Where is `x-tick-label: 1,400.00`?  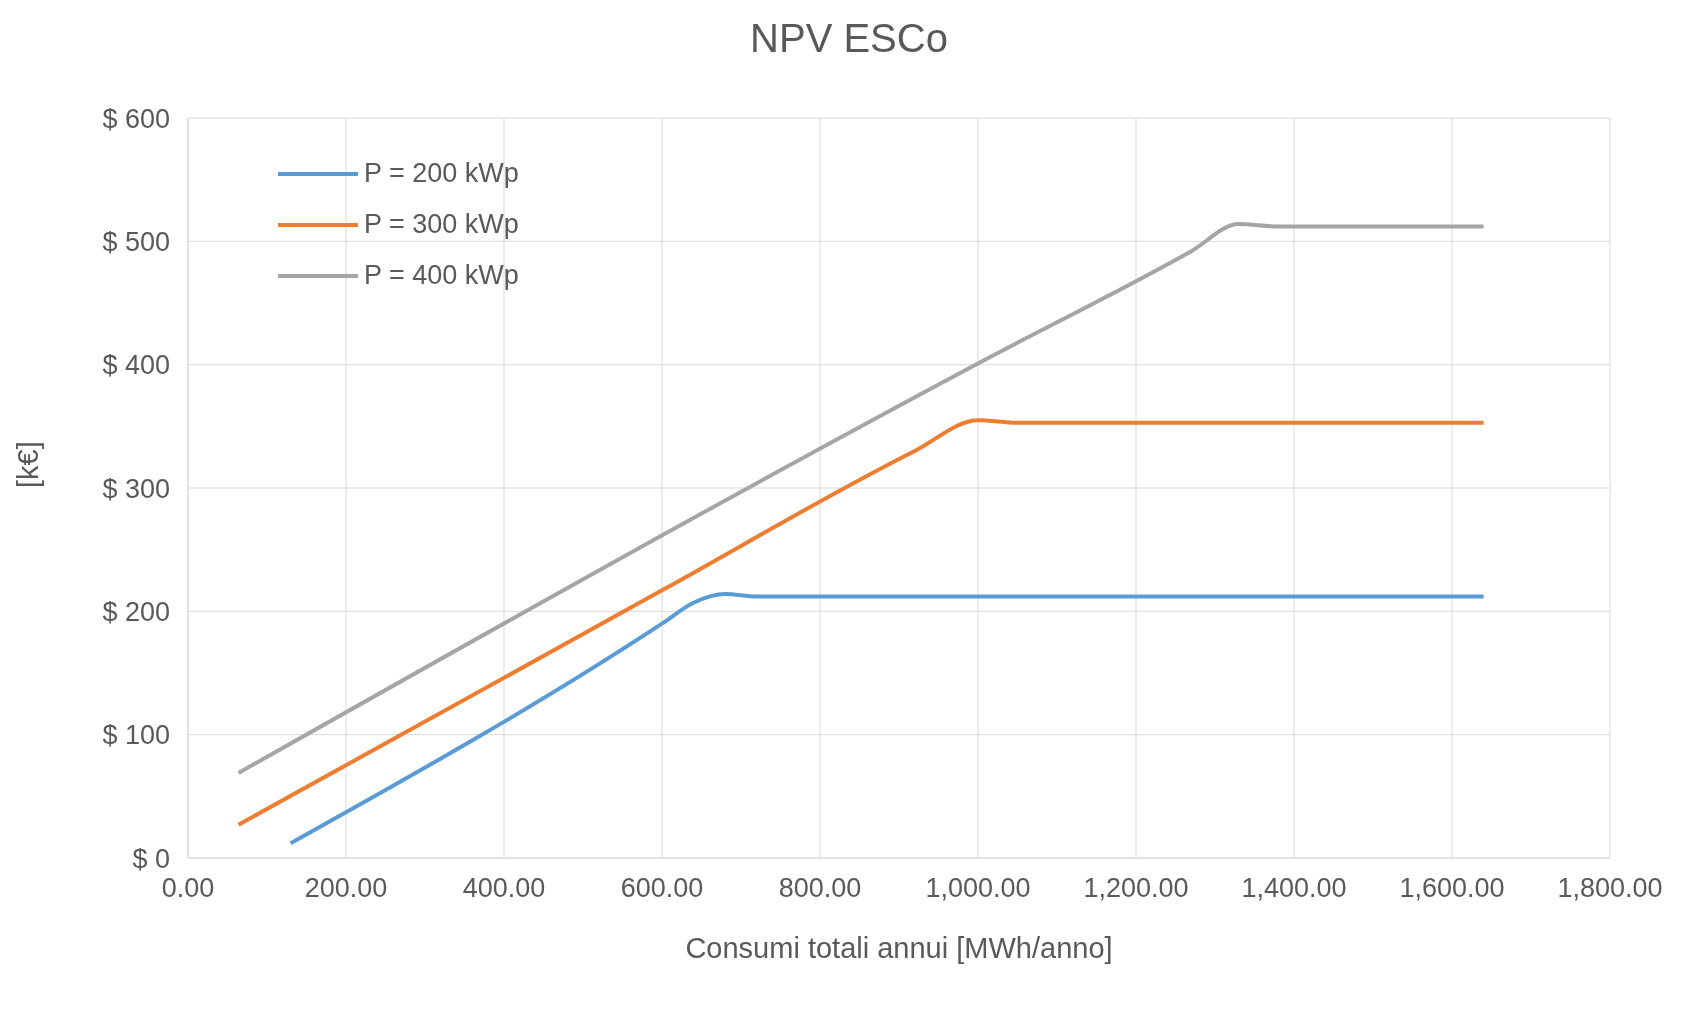
x-tick-label: 1,400.00 is located at coordinates (1294, 888).